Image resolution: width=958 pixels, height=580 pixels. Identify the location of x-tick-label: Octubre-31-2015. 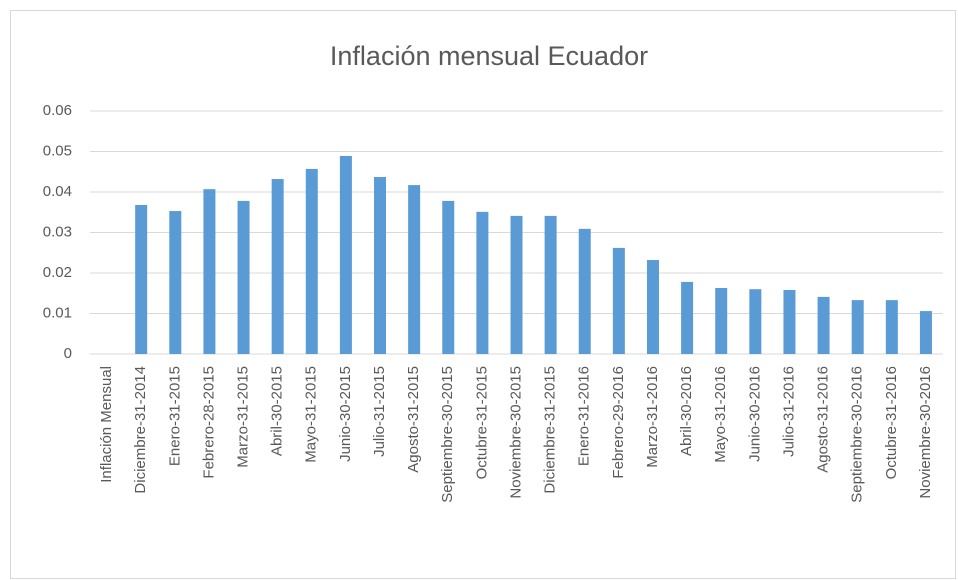
(481, 422).